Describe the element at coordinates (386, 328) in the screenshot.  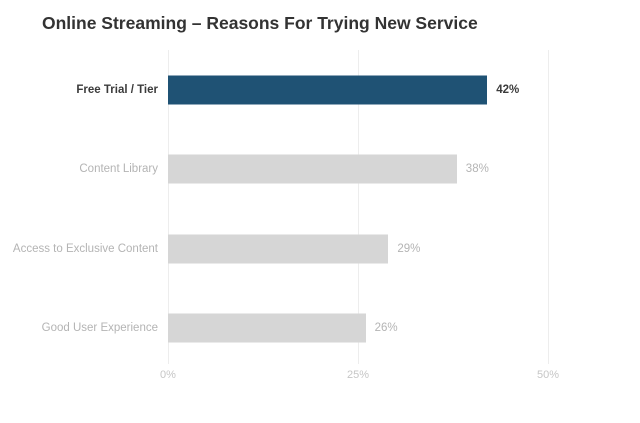
I see `value-label: 26%` at that location.